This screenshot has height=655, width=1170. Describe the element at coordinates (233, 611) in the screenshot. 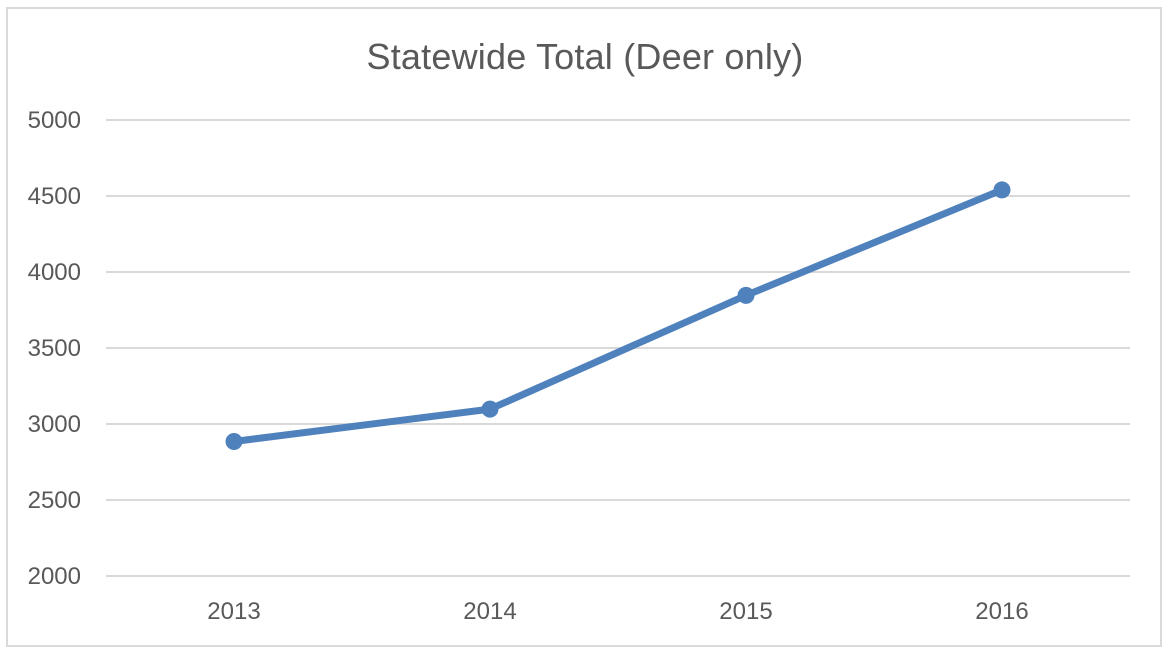

I see `x-tick-label: 2013` at that location.